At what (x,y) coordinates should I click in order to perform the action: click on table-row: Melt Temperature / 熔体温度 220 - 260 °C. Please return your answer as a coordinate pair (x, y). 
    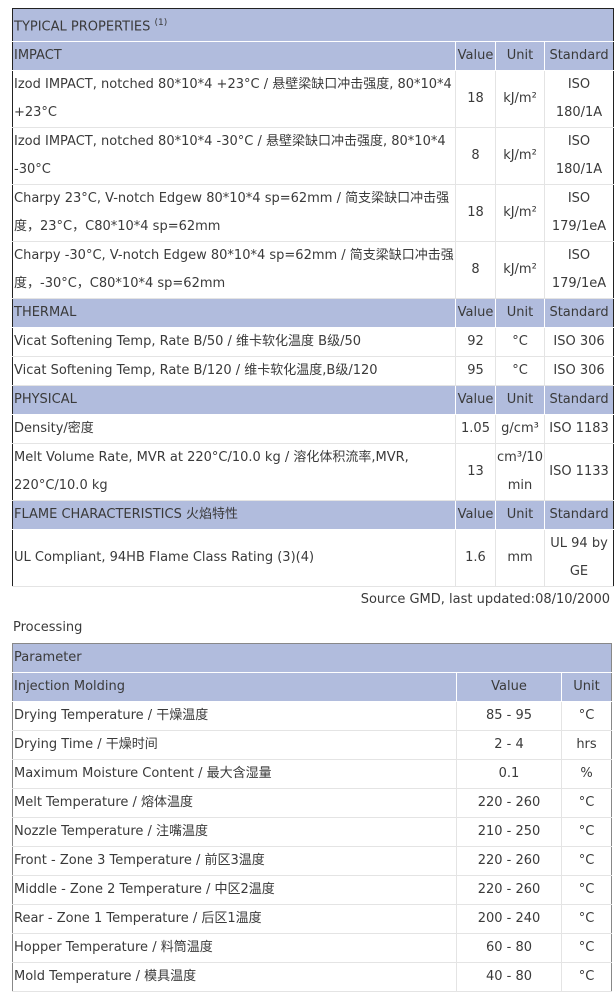
    Looking at the image, I should click on (312, 803).